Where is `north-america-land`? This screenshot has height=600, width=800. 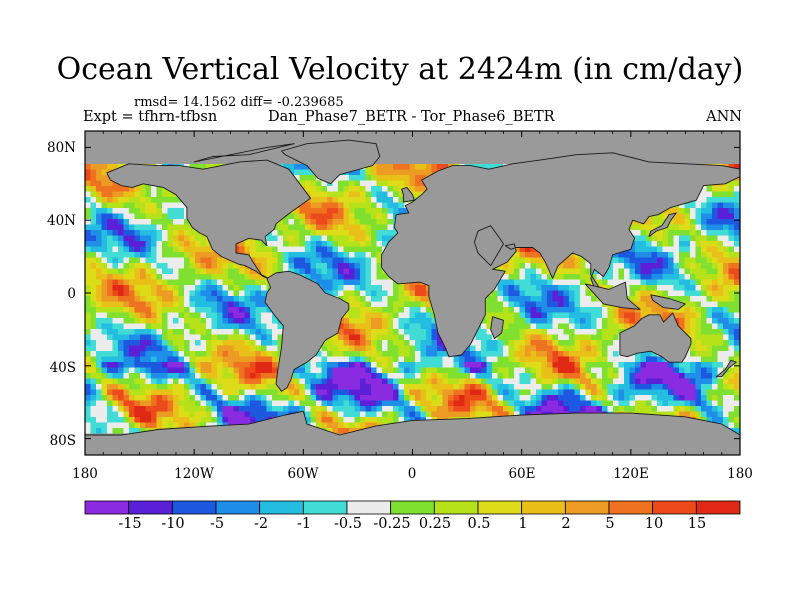
north-america-land is located at coordinates (209, 219).